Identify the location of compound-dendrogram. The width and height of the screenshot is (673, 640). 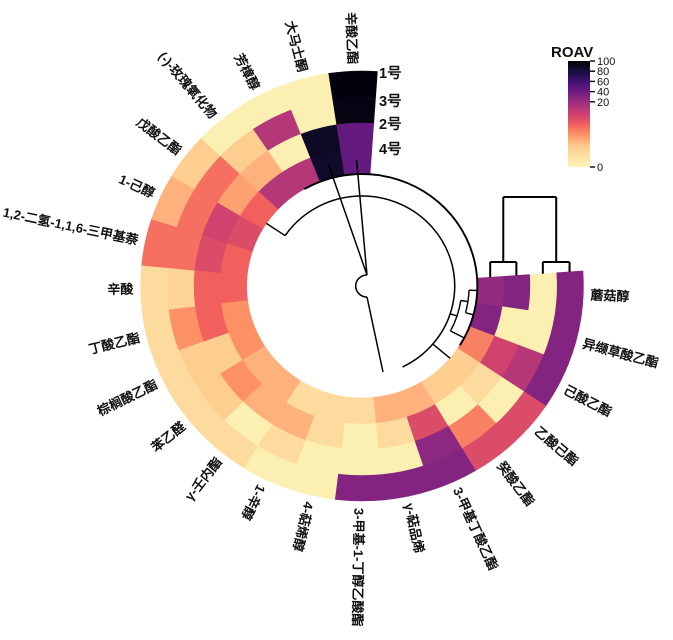
(372, 266).